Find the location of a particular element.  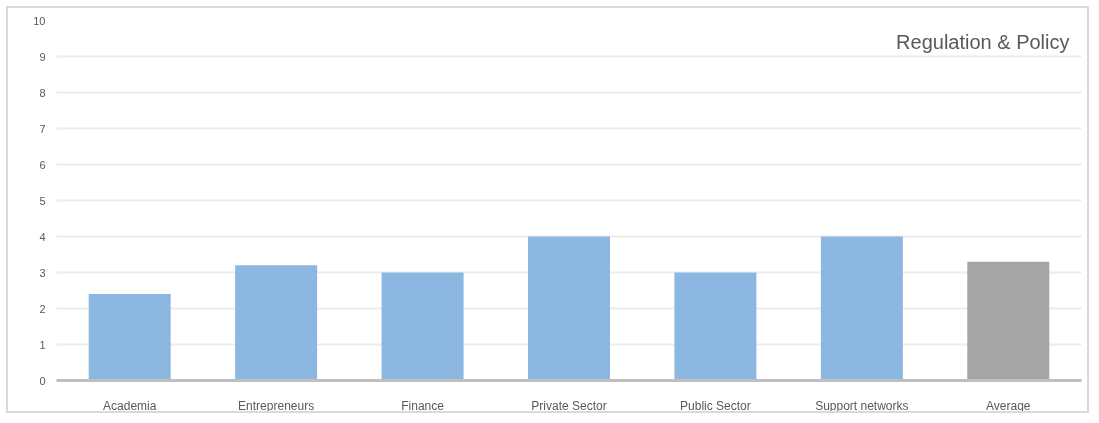

x-tick-label: Finance is located at coordinates (423, 405).